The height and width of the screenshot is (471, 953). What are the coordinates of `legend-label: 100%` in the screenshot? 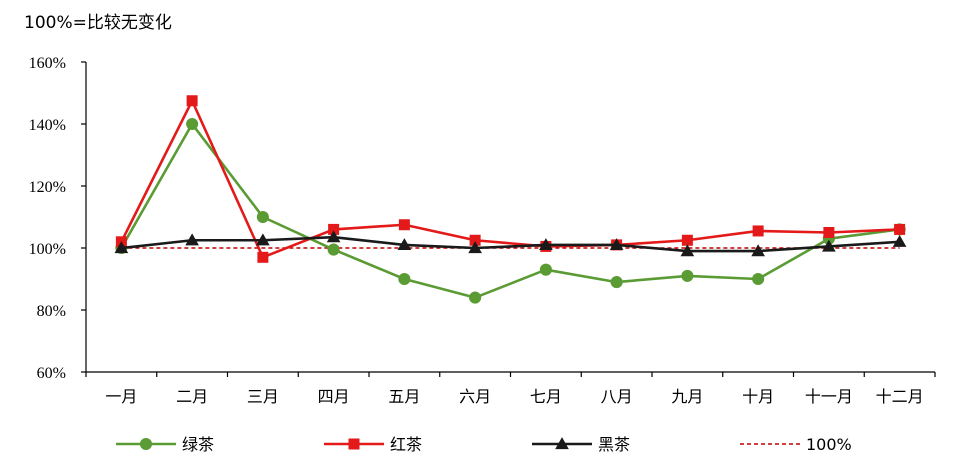 It's located at (829, 444).